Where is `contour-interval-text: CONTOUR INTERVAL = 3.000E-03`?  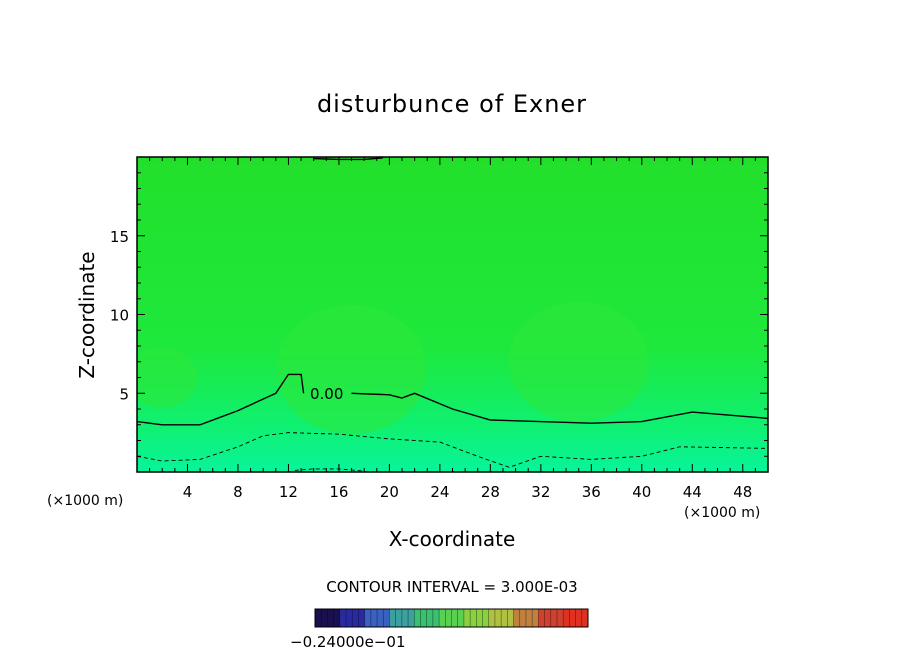 contour-interval-text: CONTOUR INTERVAL = 3.000E-03 is located at coordinates (451, 587).